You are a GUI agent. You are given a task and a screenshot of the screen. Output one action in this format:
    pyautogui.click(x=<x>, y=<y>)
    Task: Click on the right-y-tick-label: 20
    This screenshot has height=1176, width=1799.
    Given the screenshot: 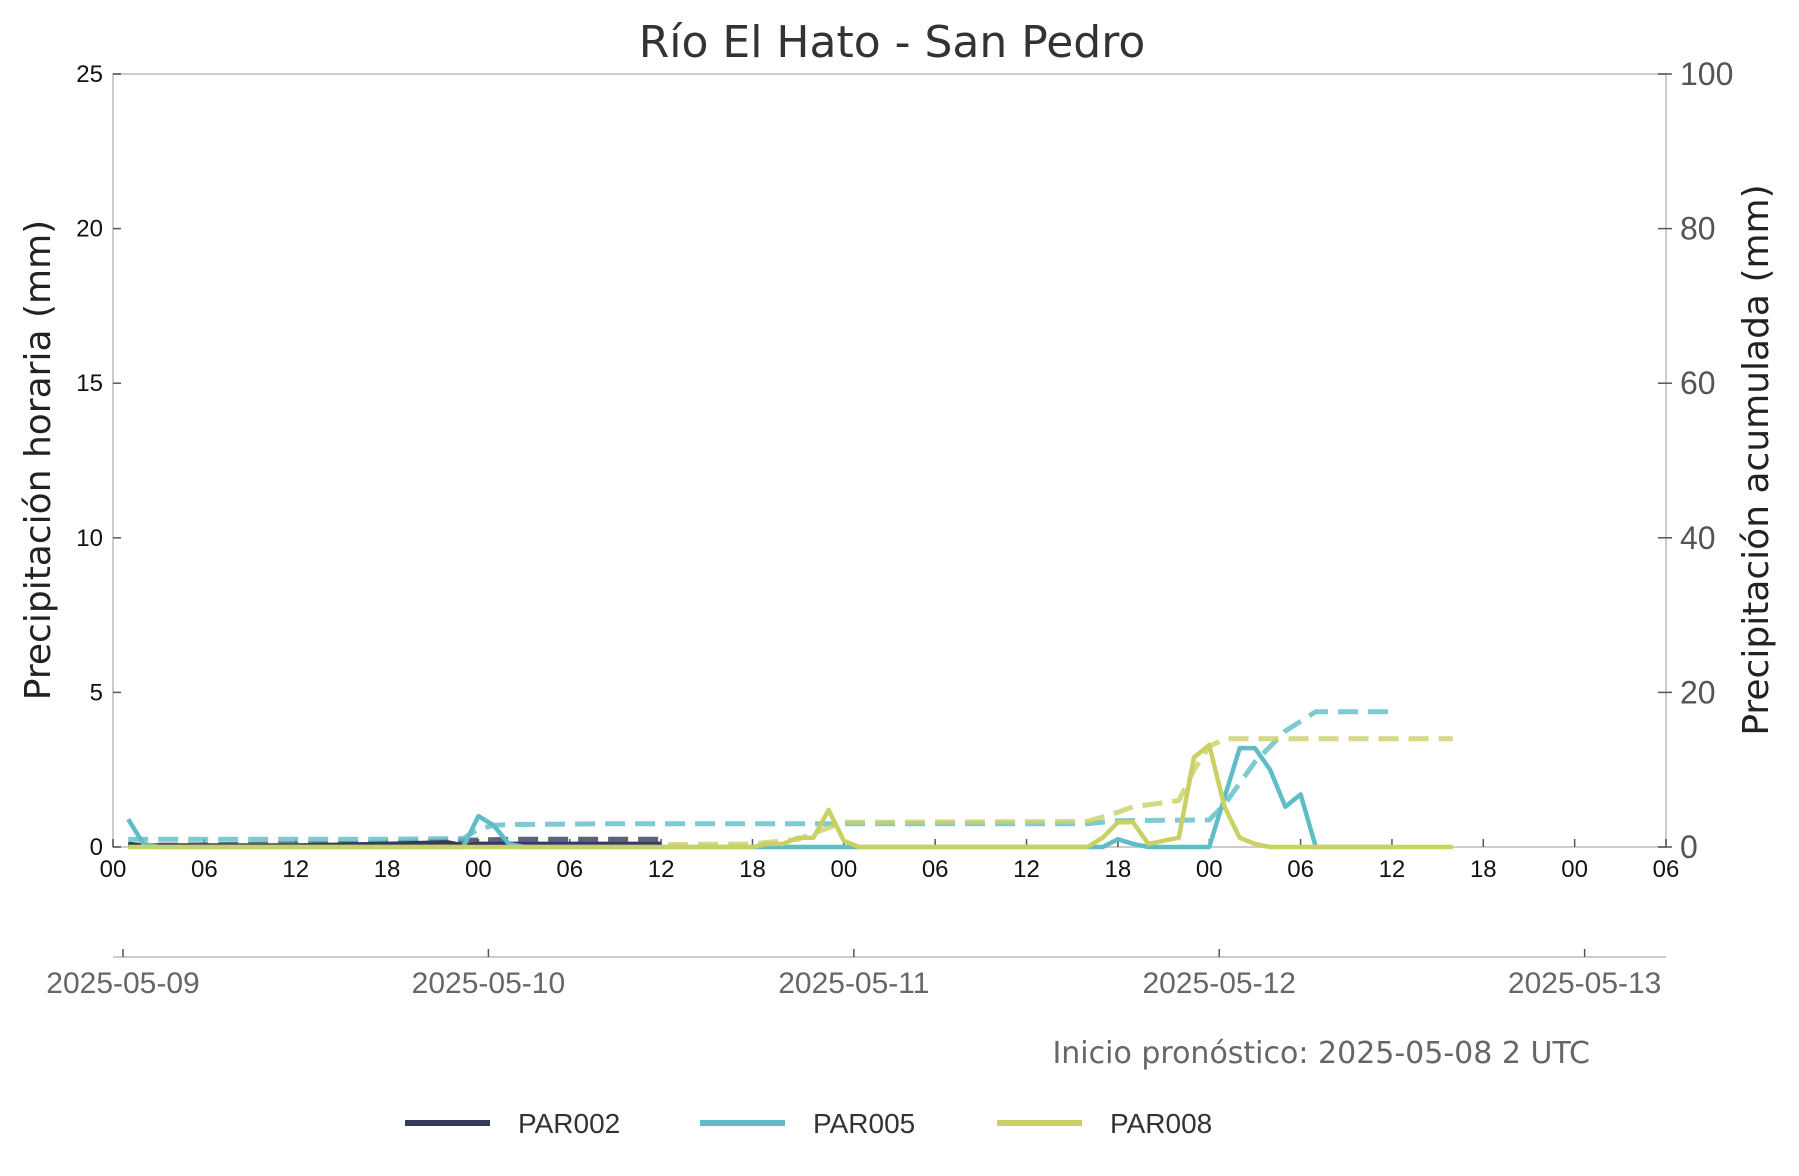 What is the action you would take?
    pyautogui.click(x=1698, y=692)
    